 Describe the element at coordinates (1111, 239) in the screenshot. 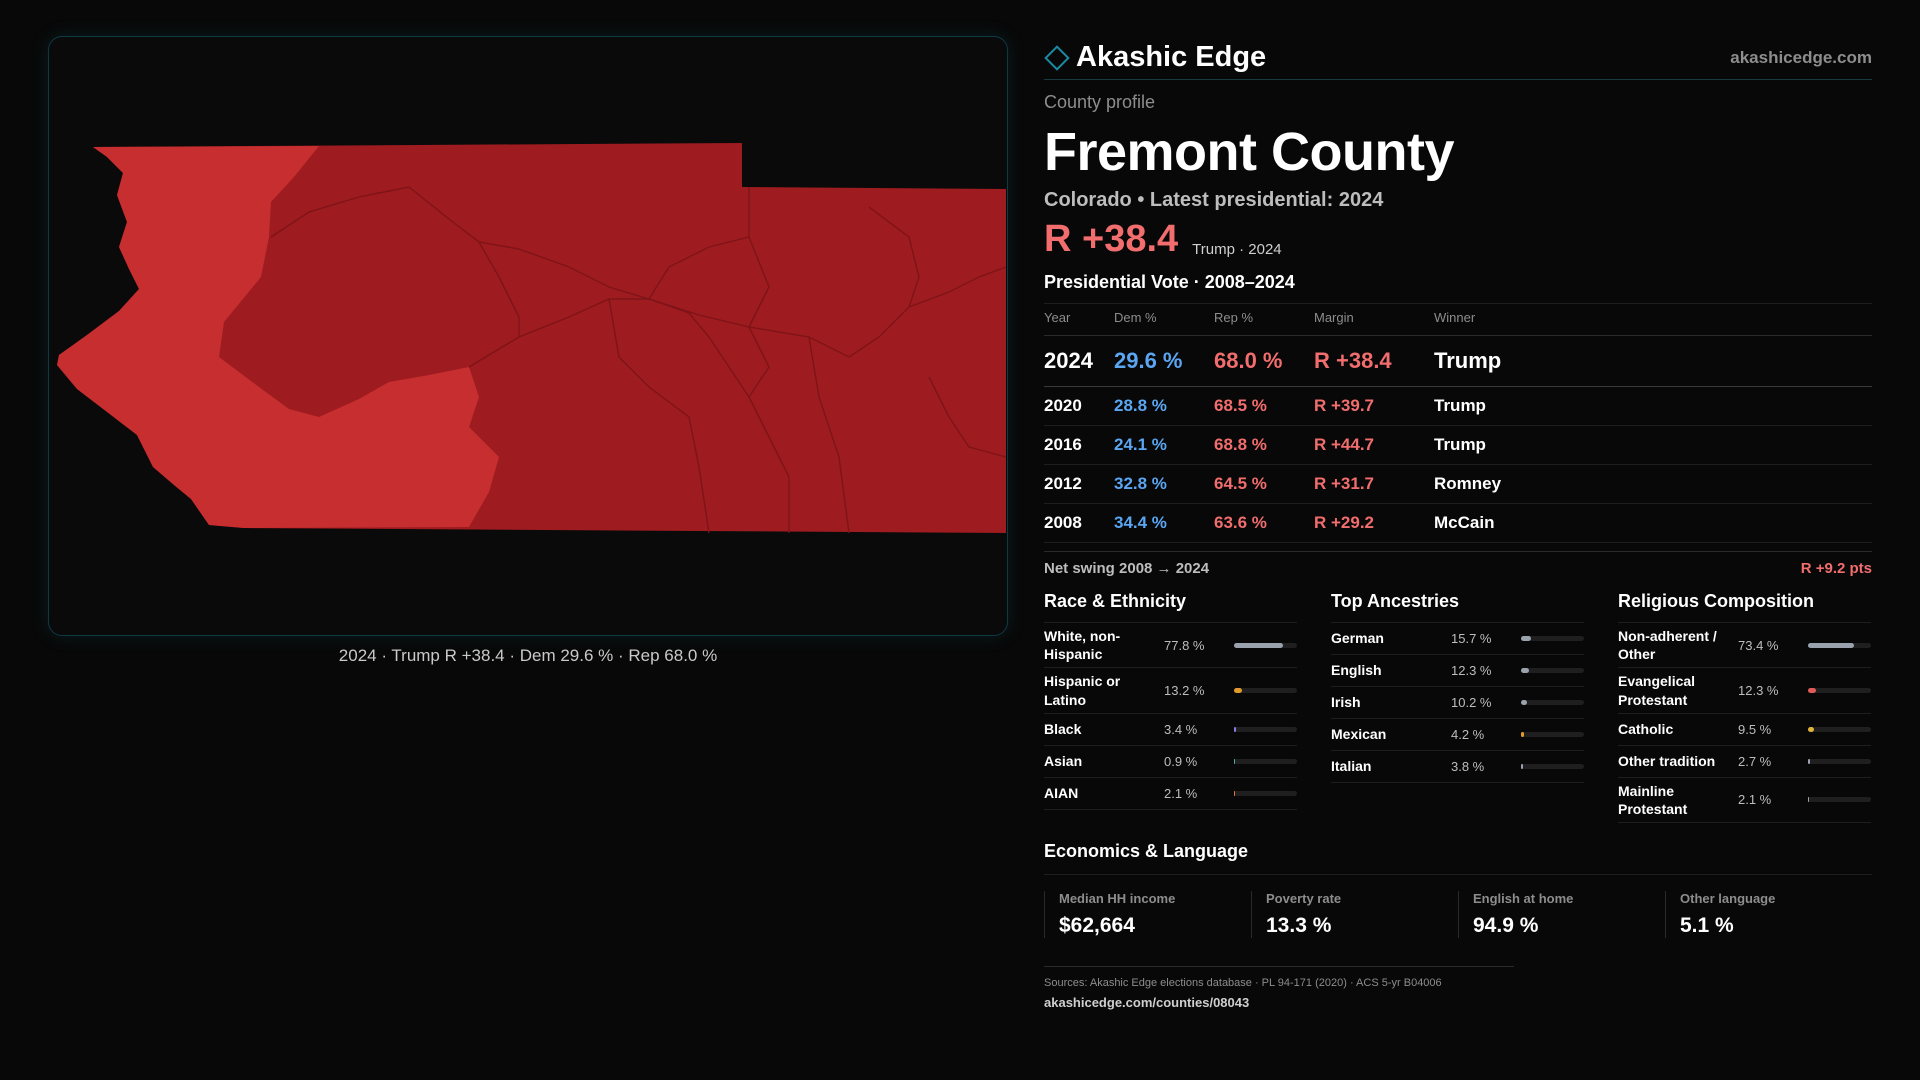

I see `headline-margin-value: R +38.4` at that location.